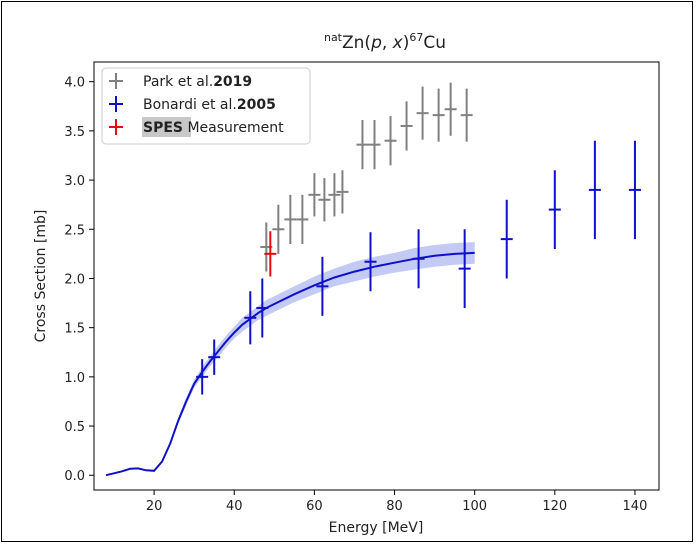 The height and width of the screenshot is (547, 696). Describe the element at coordinates (41, 276) in the screenshot. I see `y-axis-label: Cross Section [mb]` at that location.